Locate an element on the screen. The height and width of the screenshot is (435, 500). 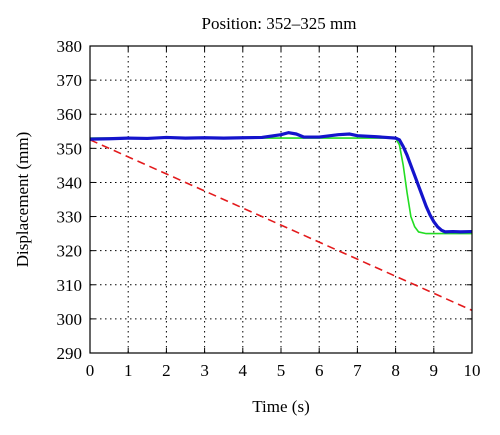
x-tick-label: 10 is located at coordinates (472, 370).